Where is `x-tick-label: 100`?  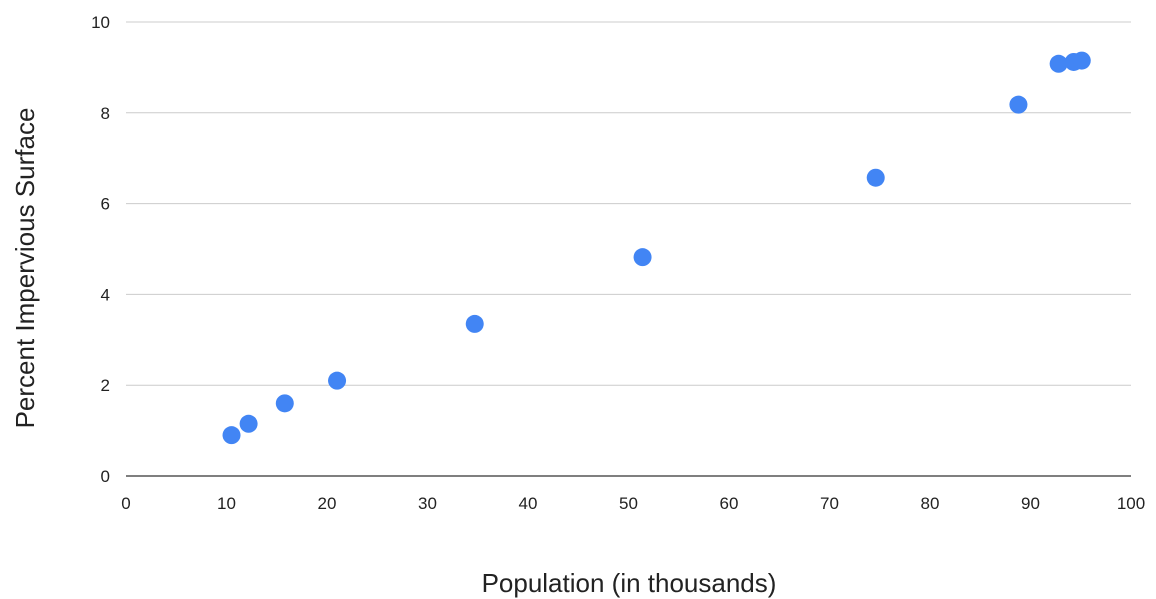
x-tick-label: 100 is located at coordinates (1131, 503).